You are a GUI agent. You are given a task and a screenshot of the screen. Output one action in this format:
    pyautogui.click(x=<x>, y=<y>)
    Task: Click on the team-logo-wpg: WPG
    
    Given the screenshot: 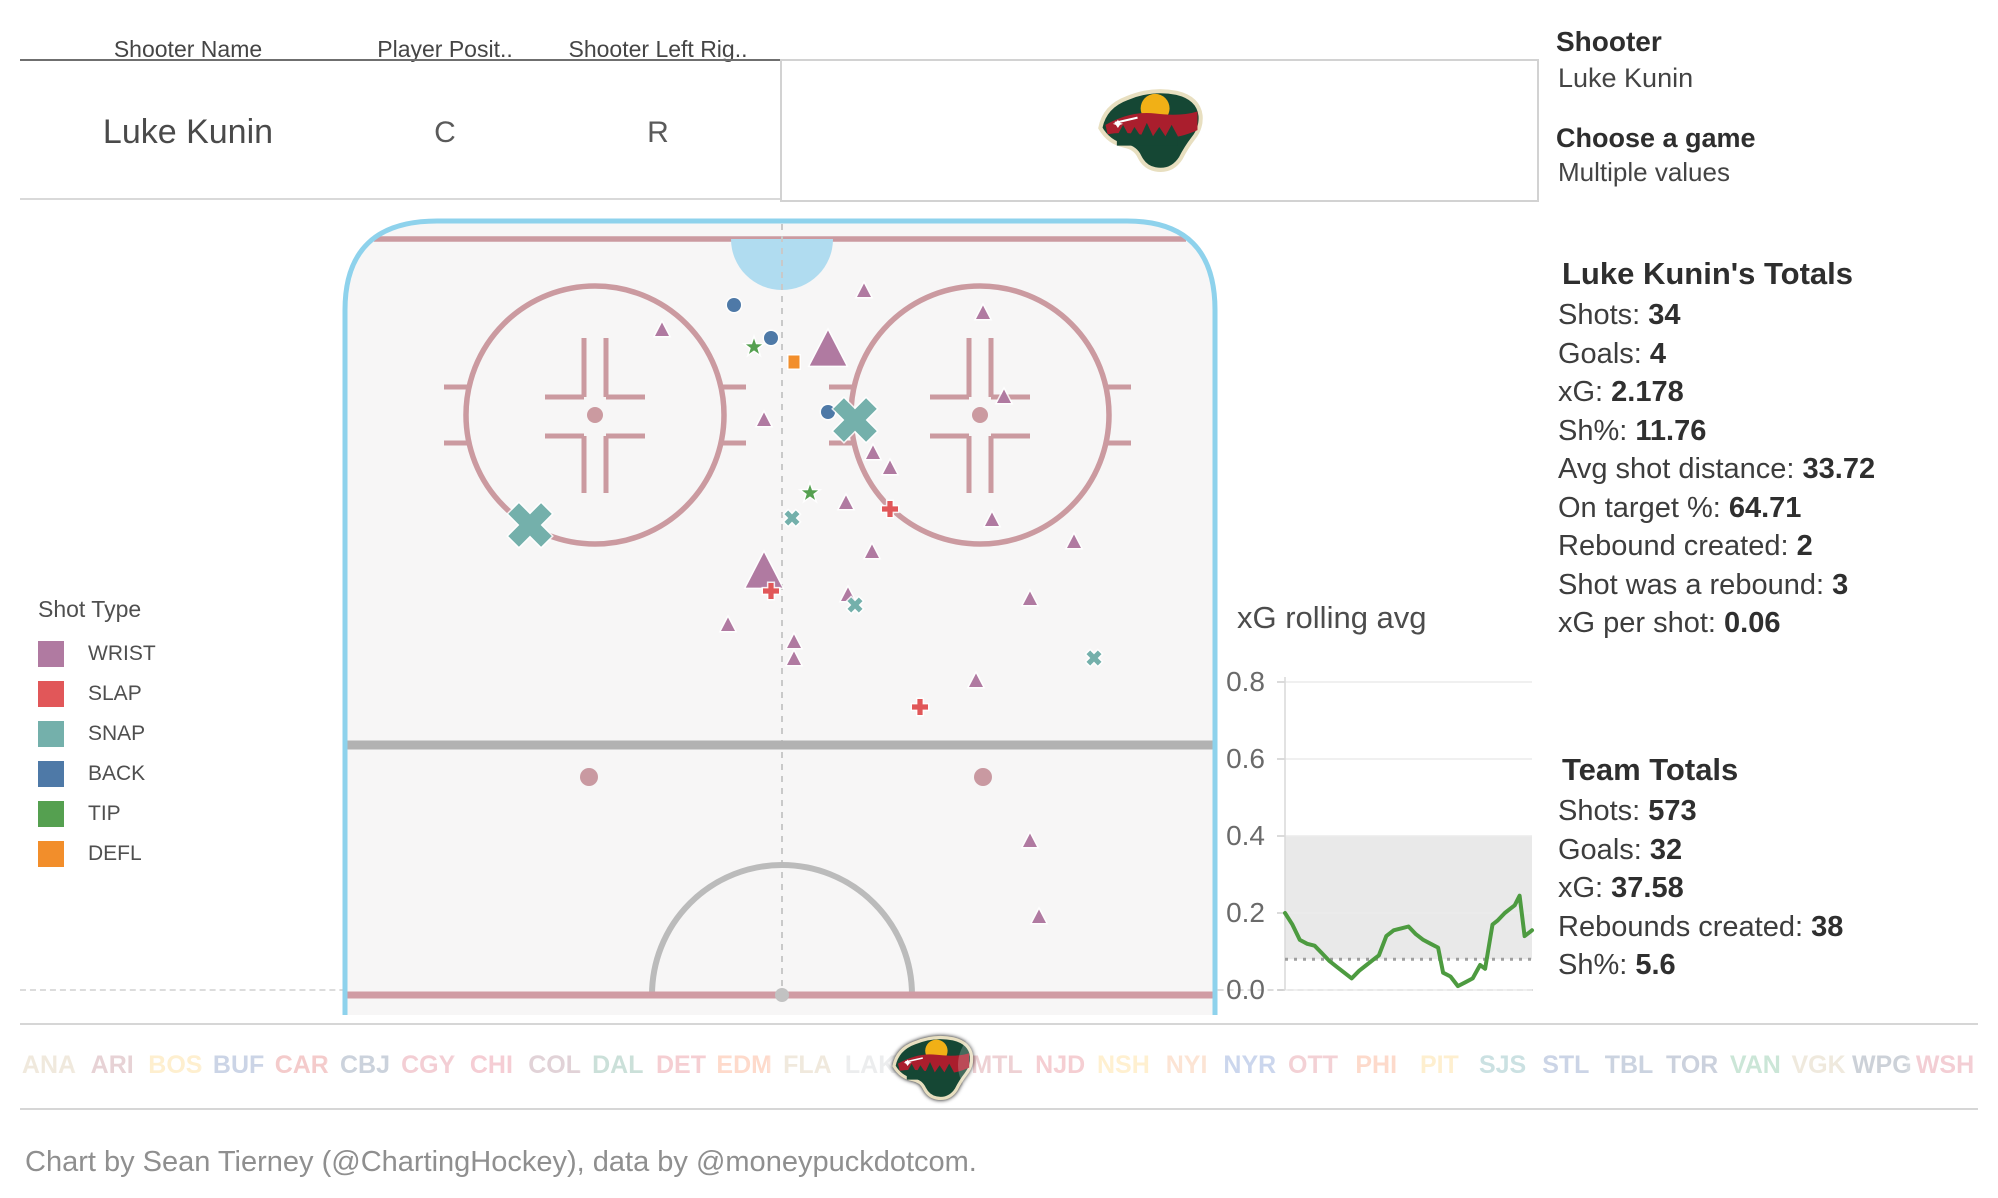 What is the action you would take?
    pyautogui.click(x=1881, y=1065)
    